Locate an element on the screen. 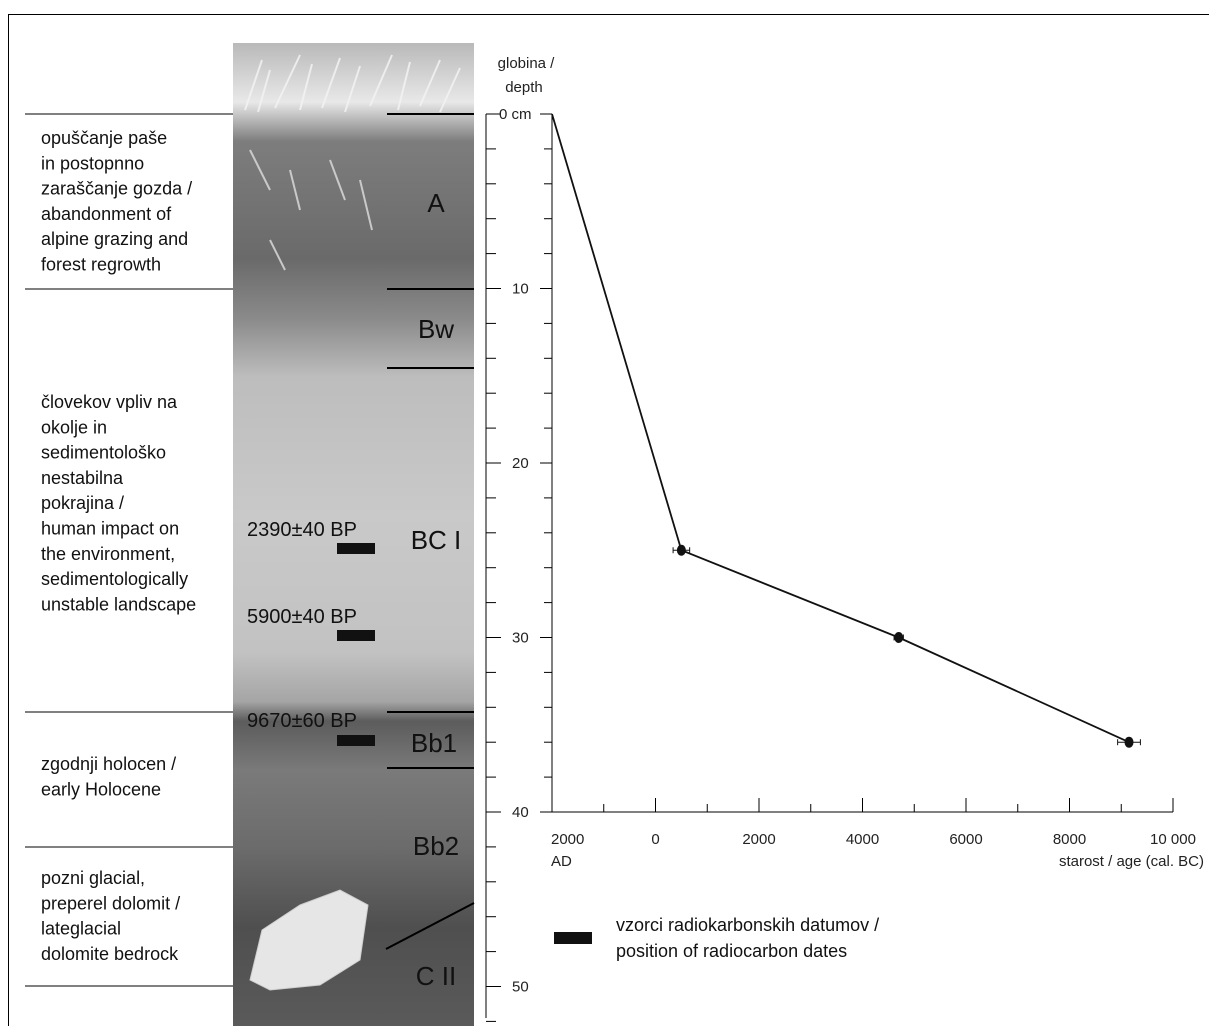  period-text-line: abandonment of is located at coordinates (106, 214).